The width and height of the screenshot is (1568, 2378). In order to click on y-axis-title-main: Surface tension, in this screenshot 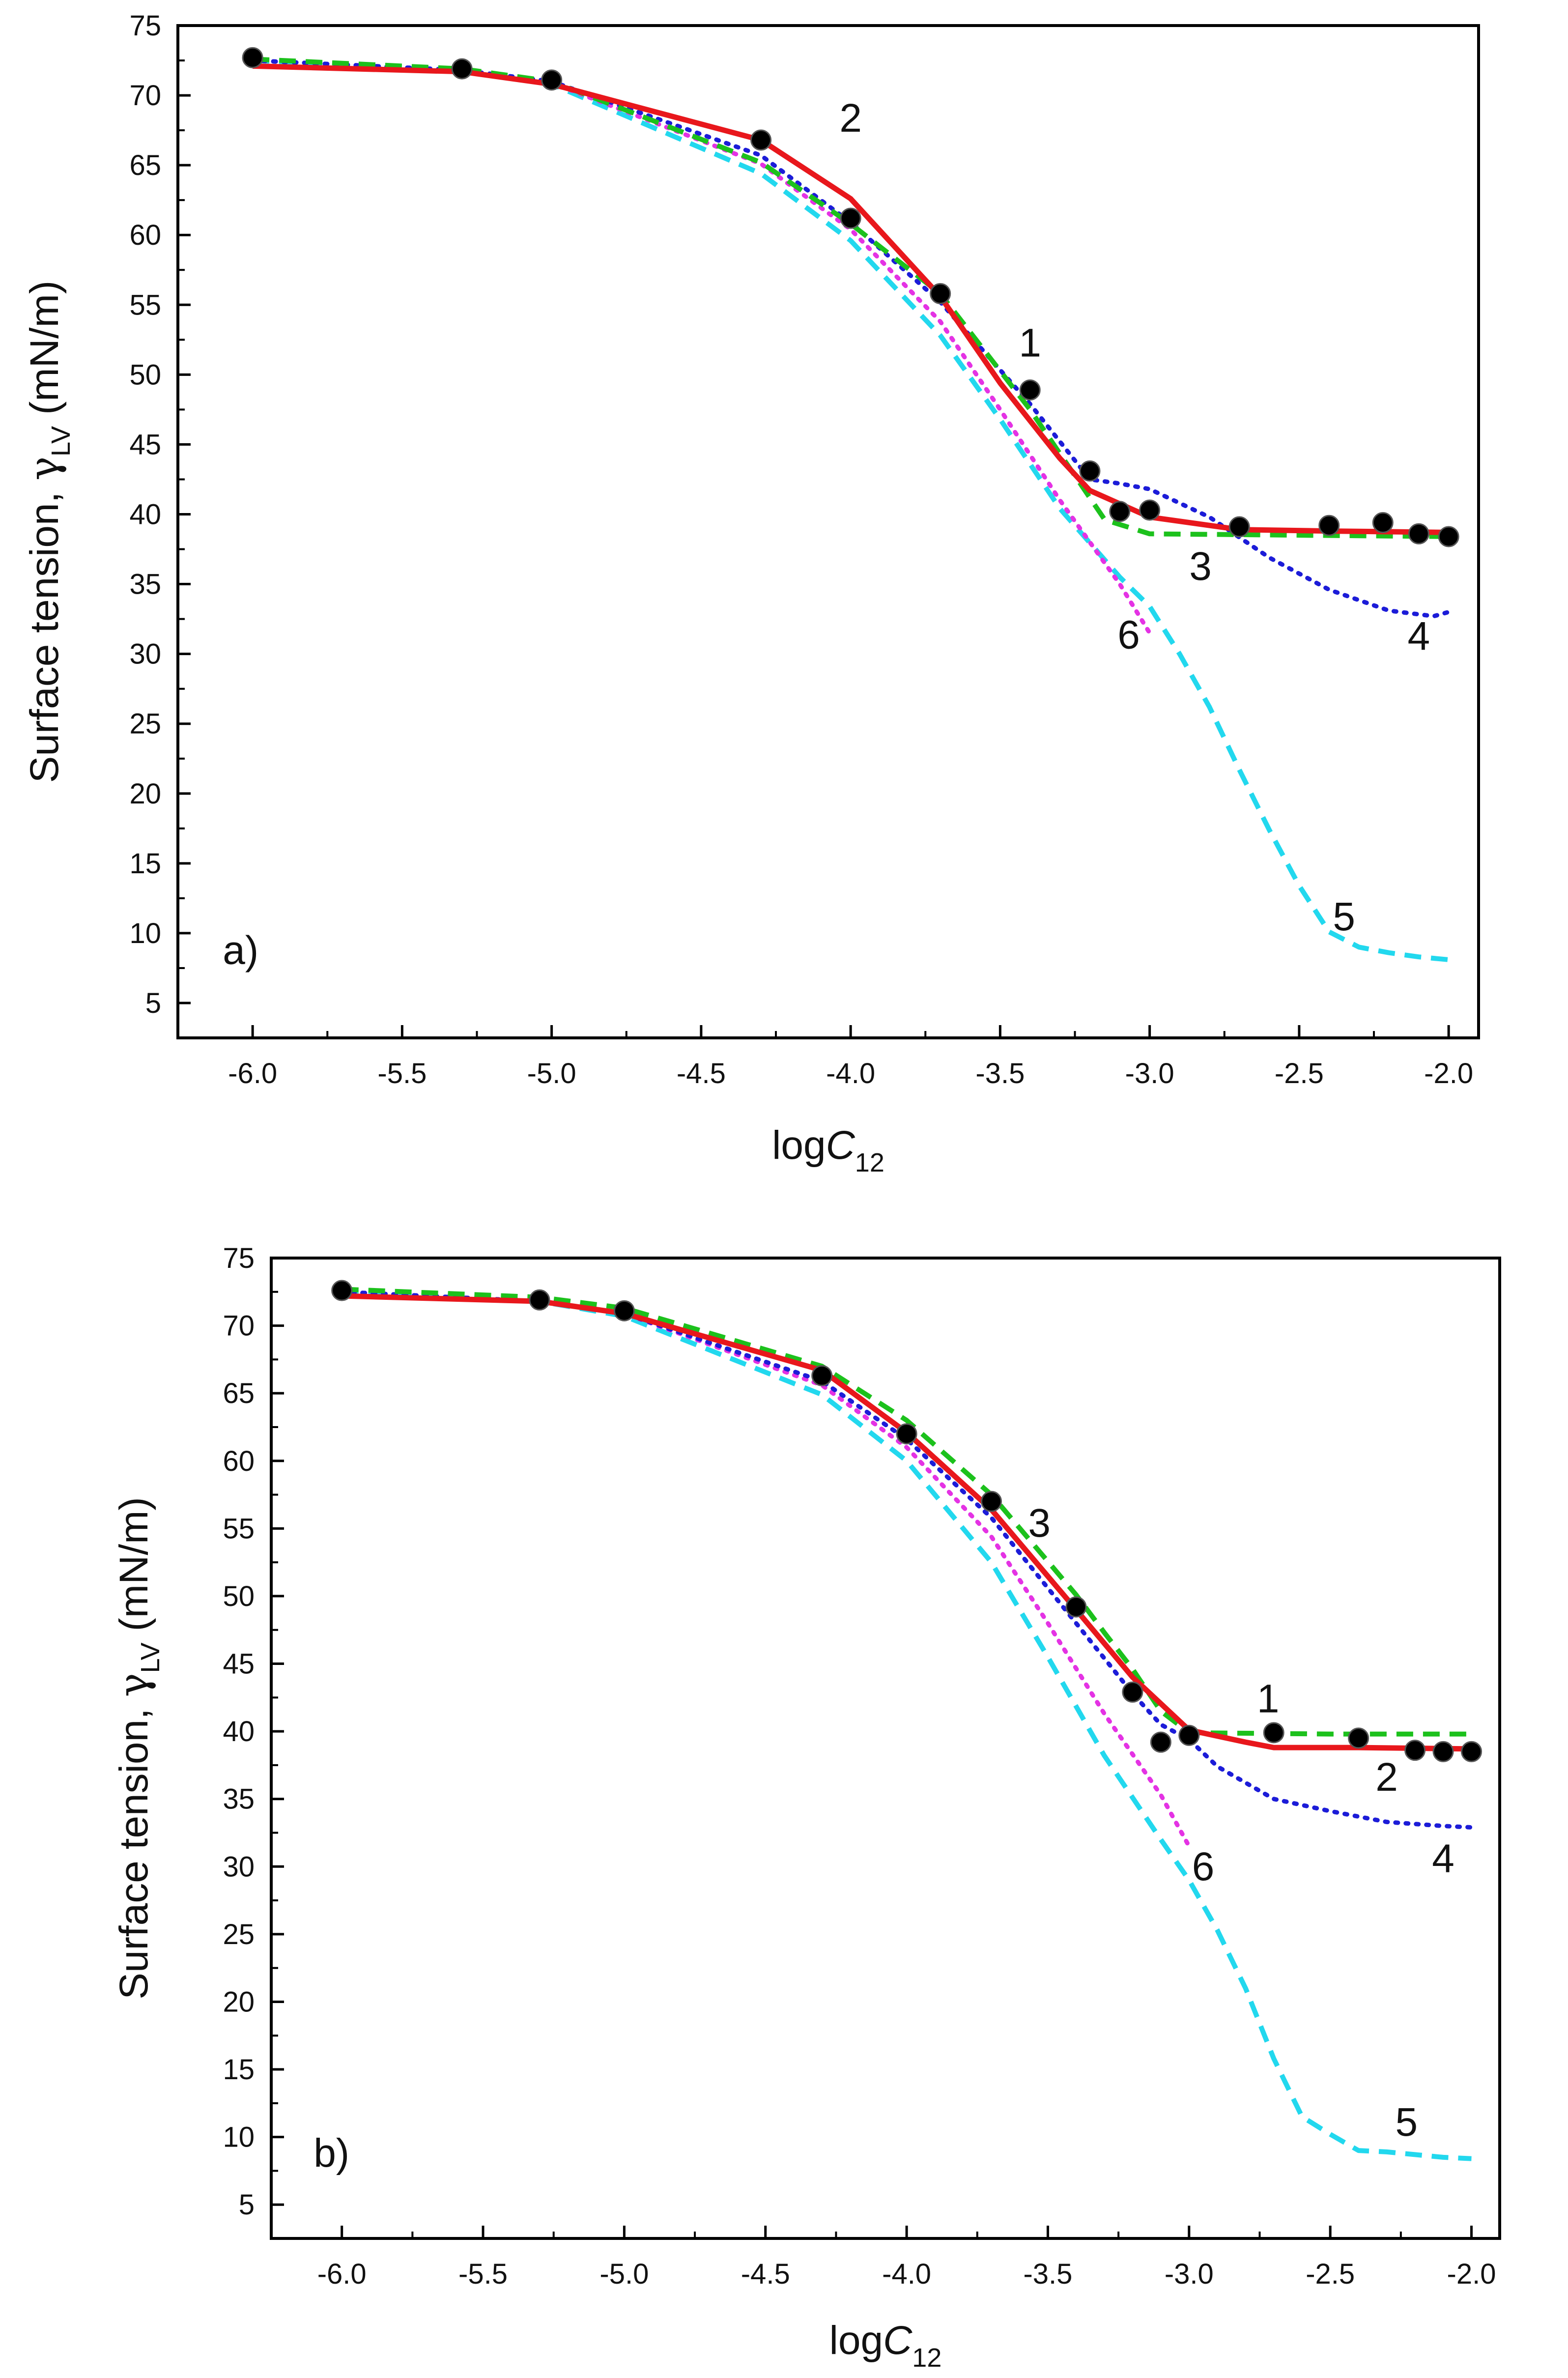, I will do `click(134, 1848)`.